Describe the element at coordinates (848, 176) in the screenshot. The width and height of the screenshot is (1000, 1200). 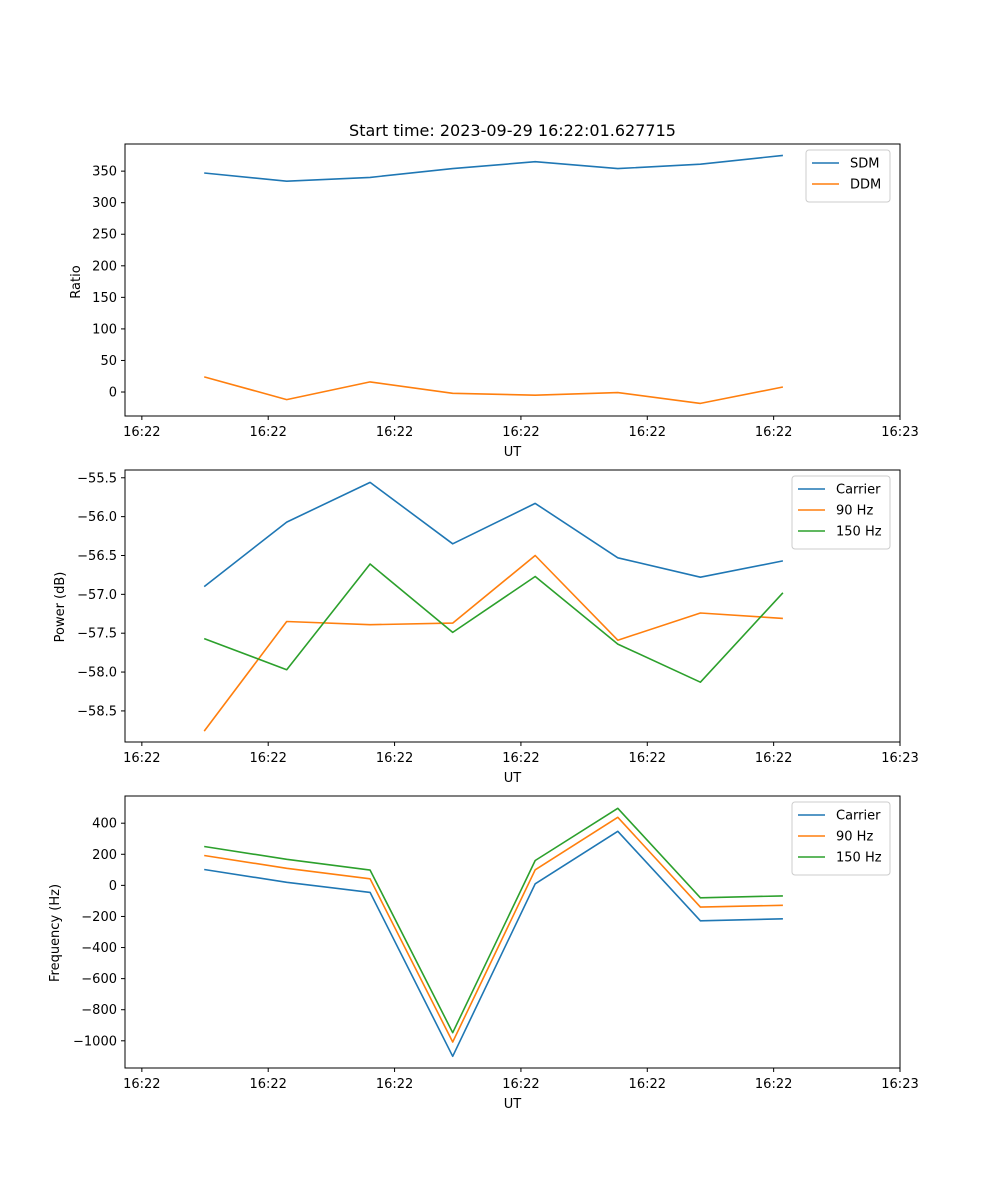
I see `legend: SDM DDM` at that location.